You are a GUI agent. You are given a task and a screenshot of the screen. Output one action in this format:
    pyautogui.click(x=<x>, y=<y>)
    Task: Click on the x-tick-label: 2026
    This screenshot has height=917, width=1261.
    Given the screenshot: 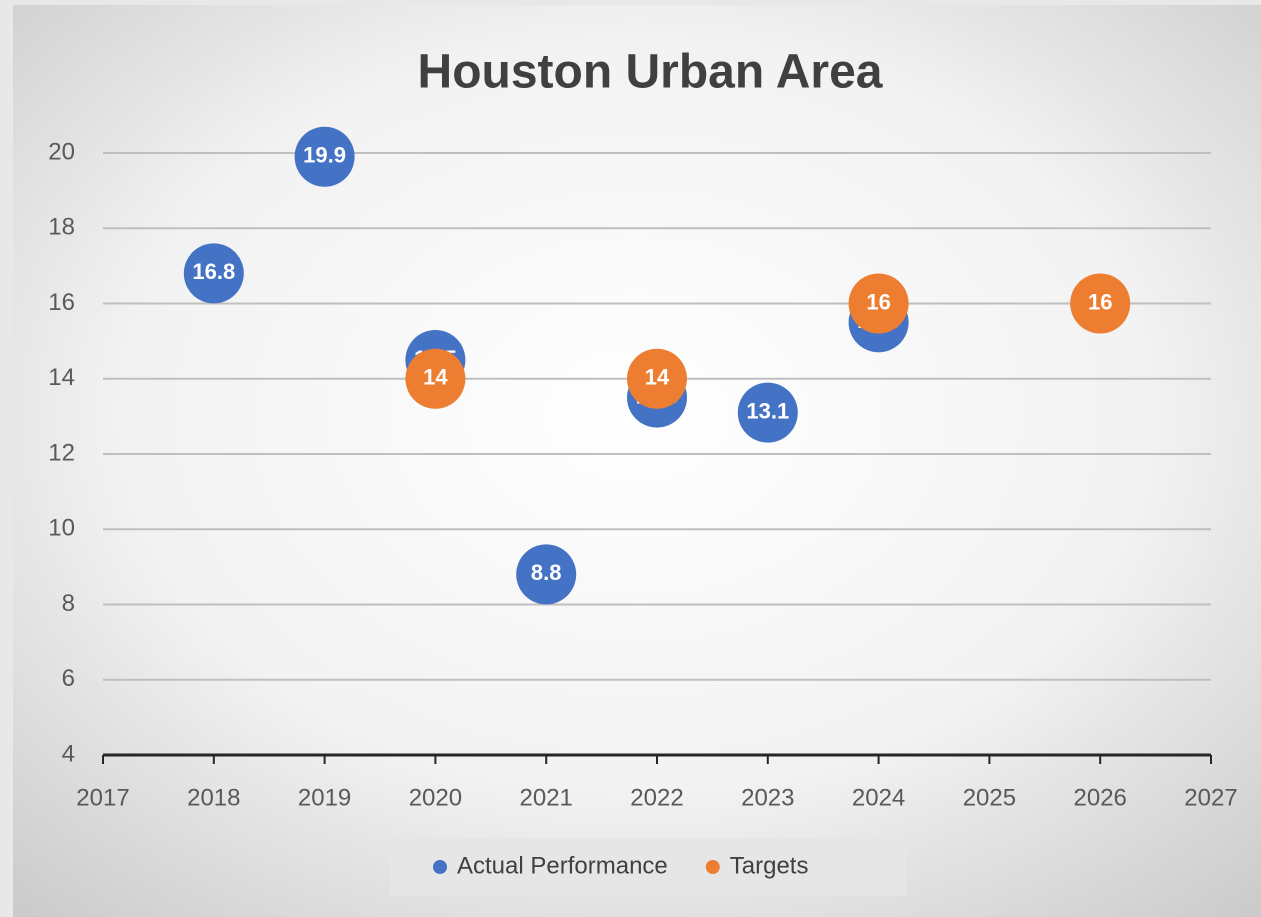 What is the action you would take?
    pyautogui.click(x=1100, y=797)
    